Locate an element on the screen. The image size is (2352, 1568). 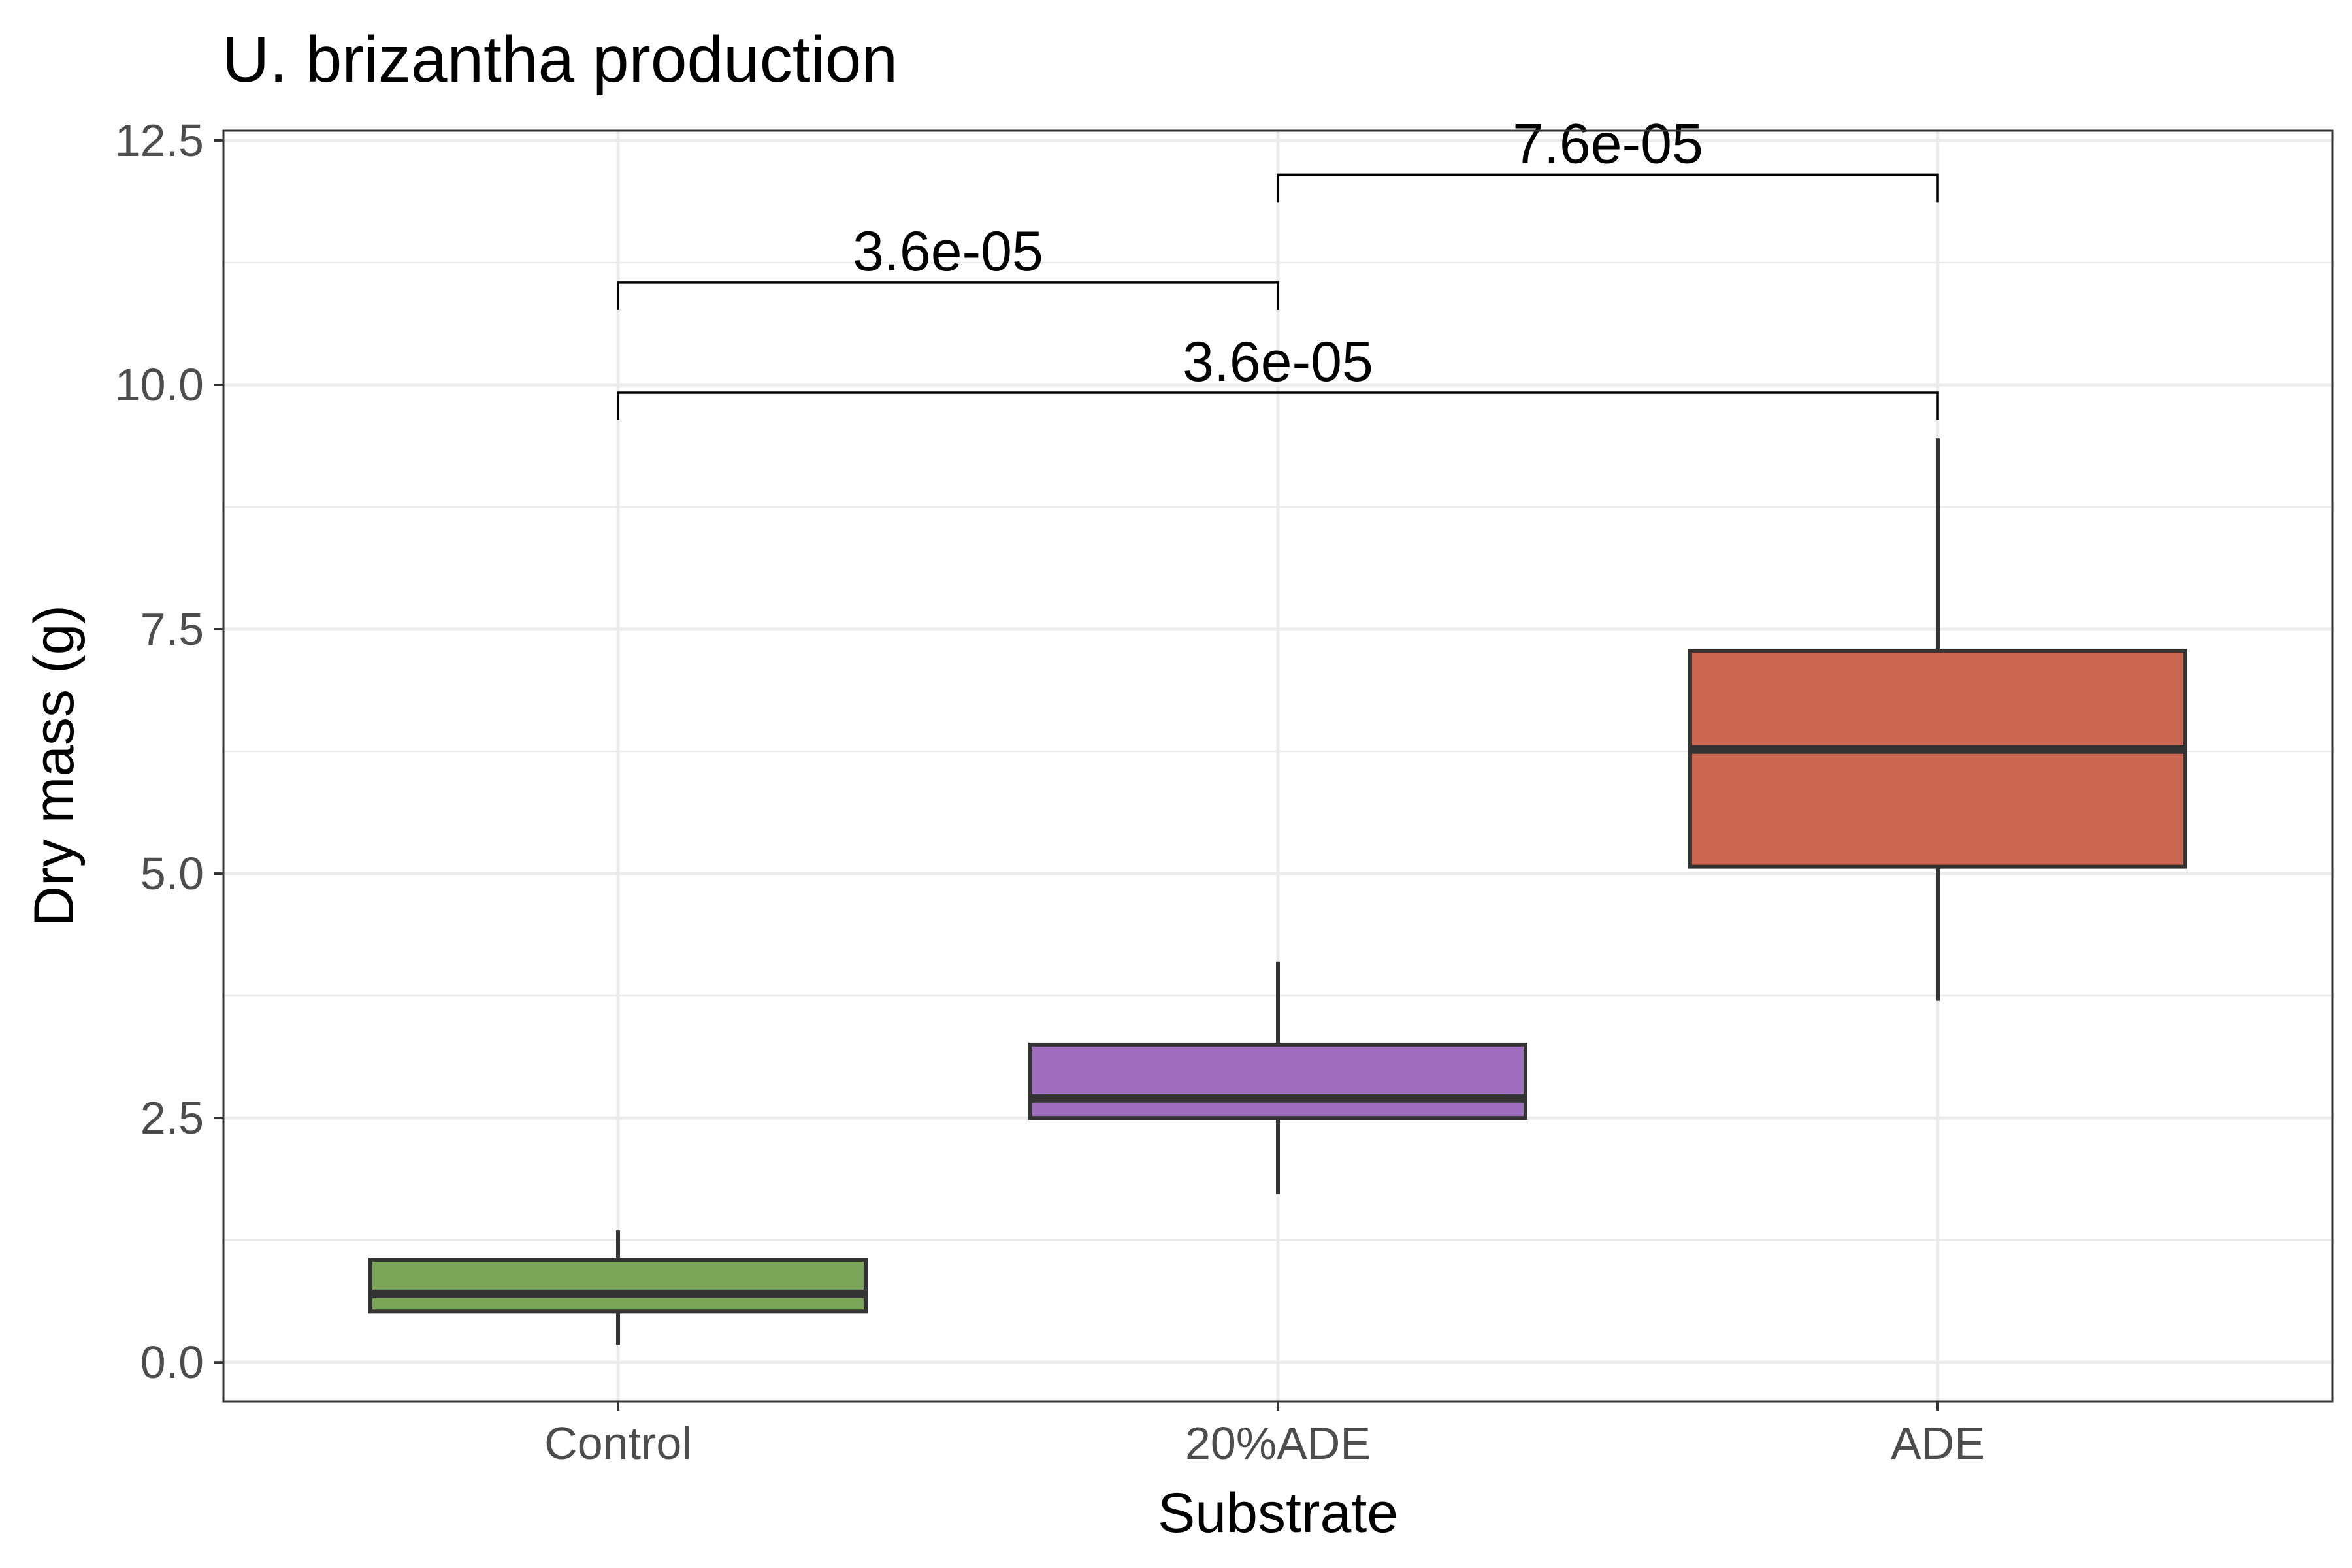
box-20-ade is located at coordinates (1277, 1077).